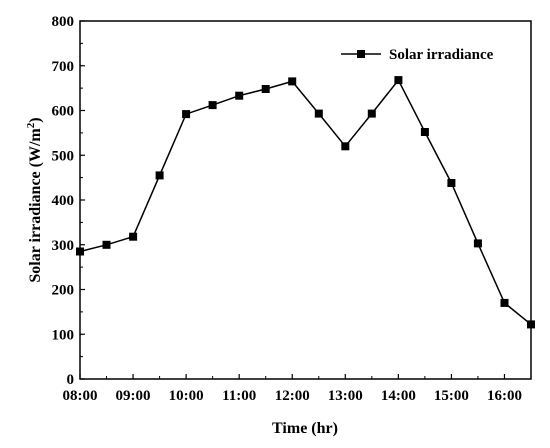  I want to click on x-tick-label: 13:00, so click(345, 396).